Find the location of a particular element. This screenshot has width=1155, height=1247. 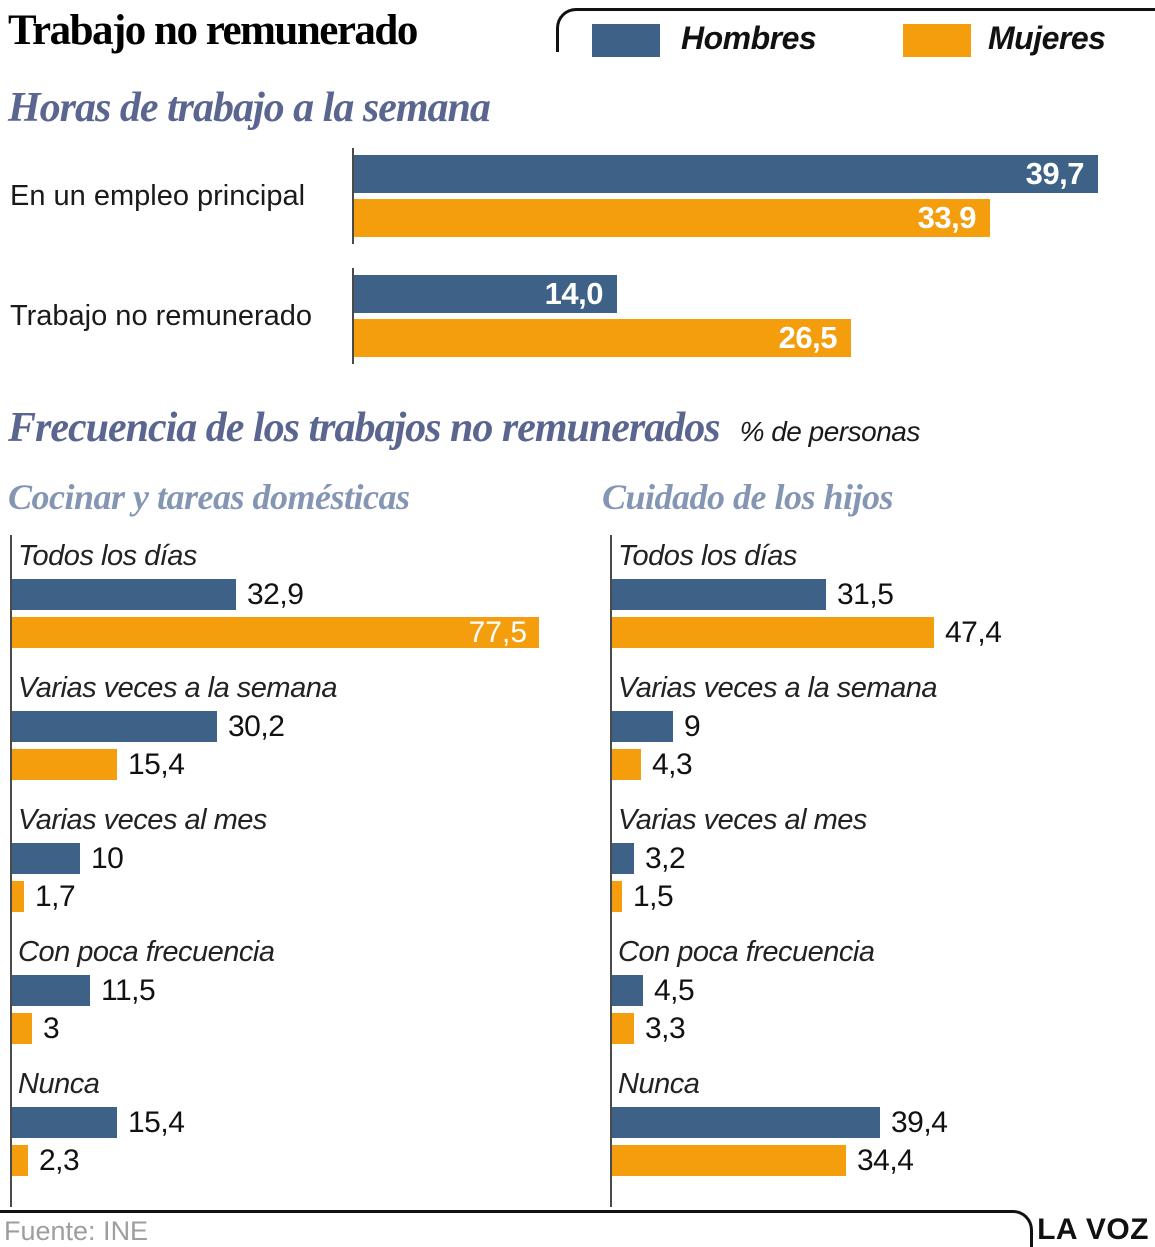

value-label: 3,2 is located at coordinates (665, 858).